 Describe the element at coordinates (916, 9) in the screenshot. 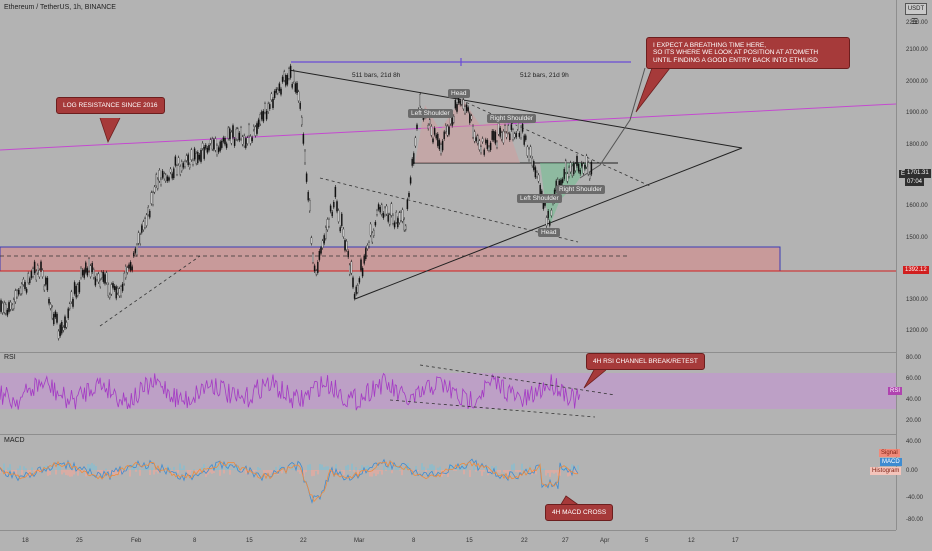

I see `currency-button: USDT` at that location.